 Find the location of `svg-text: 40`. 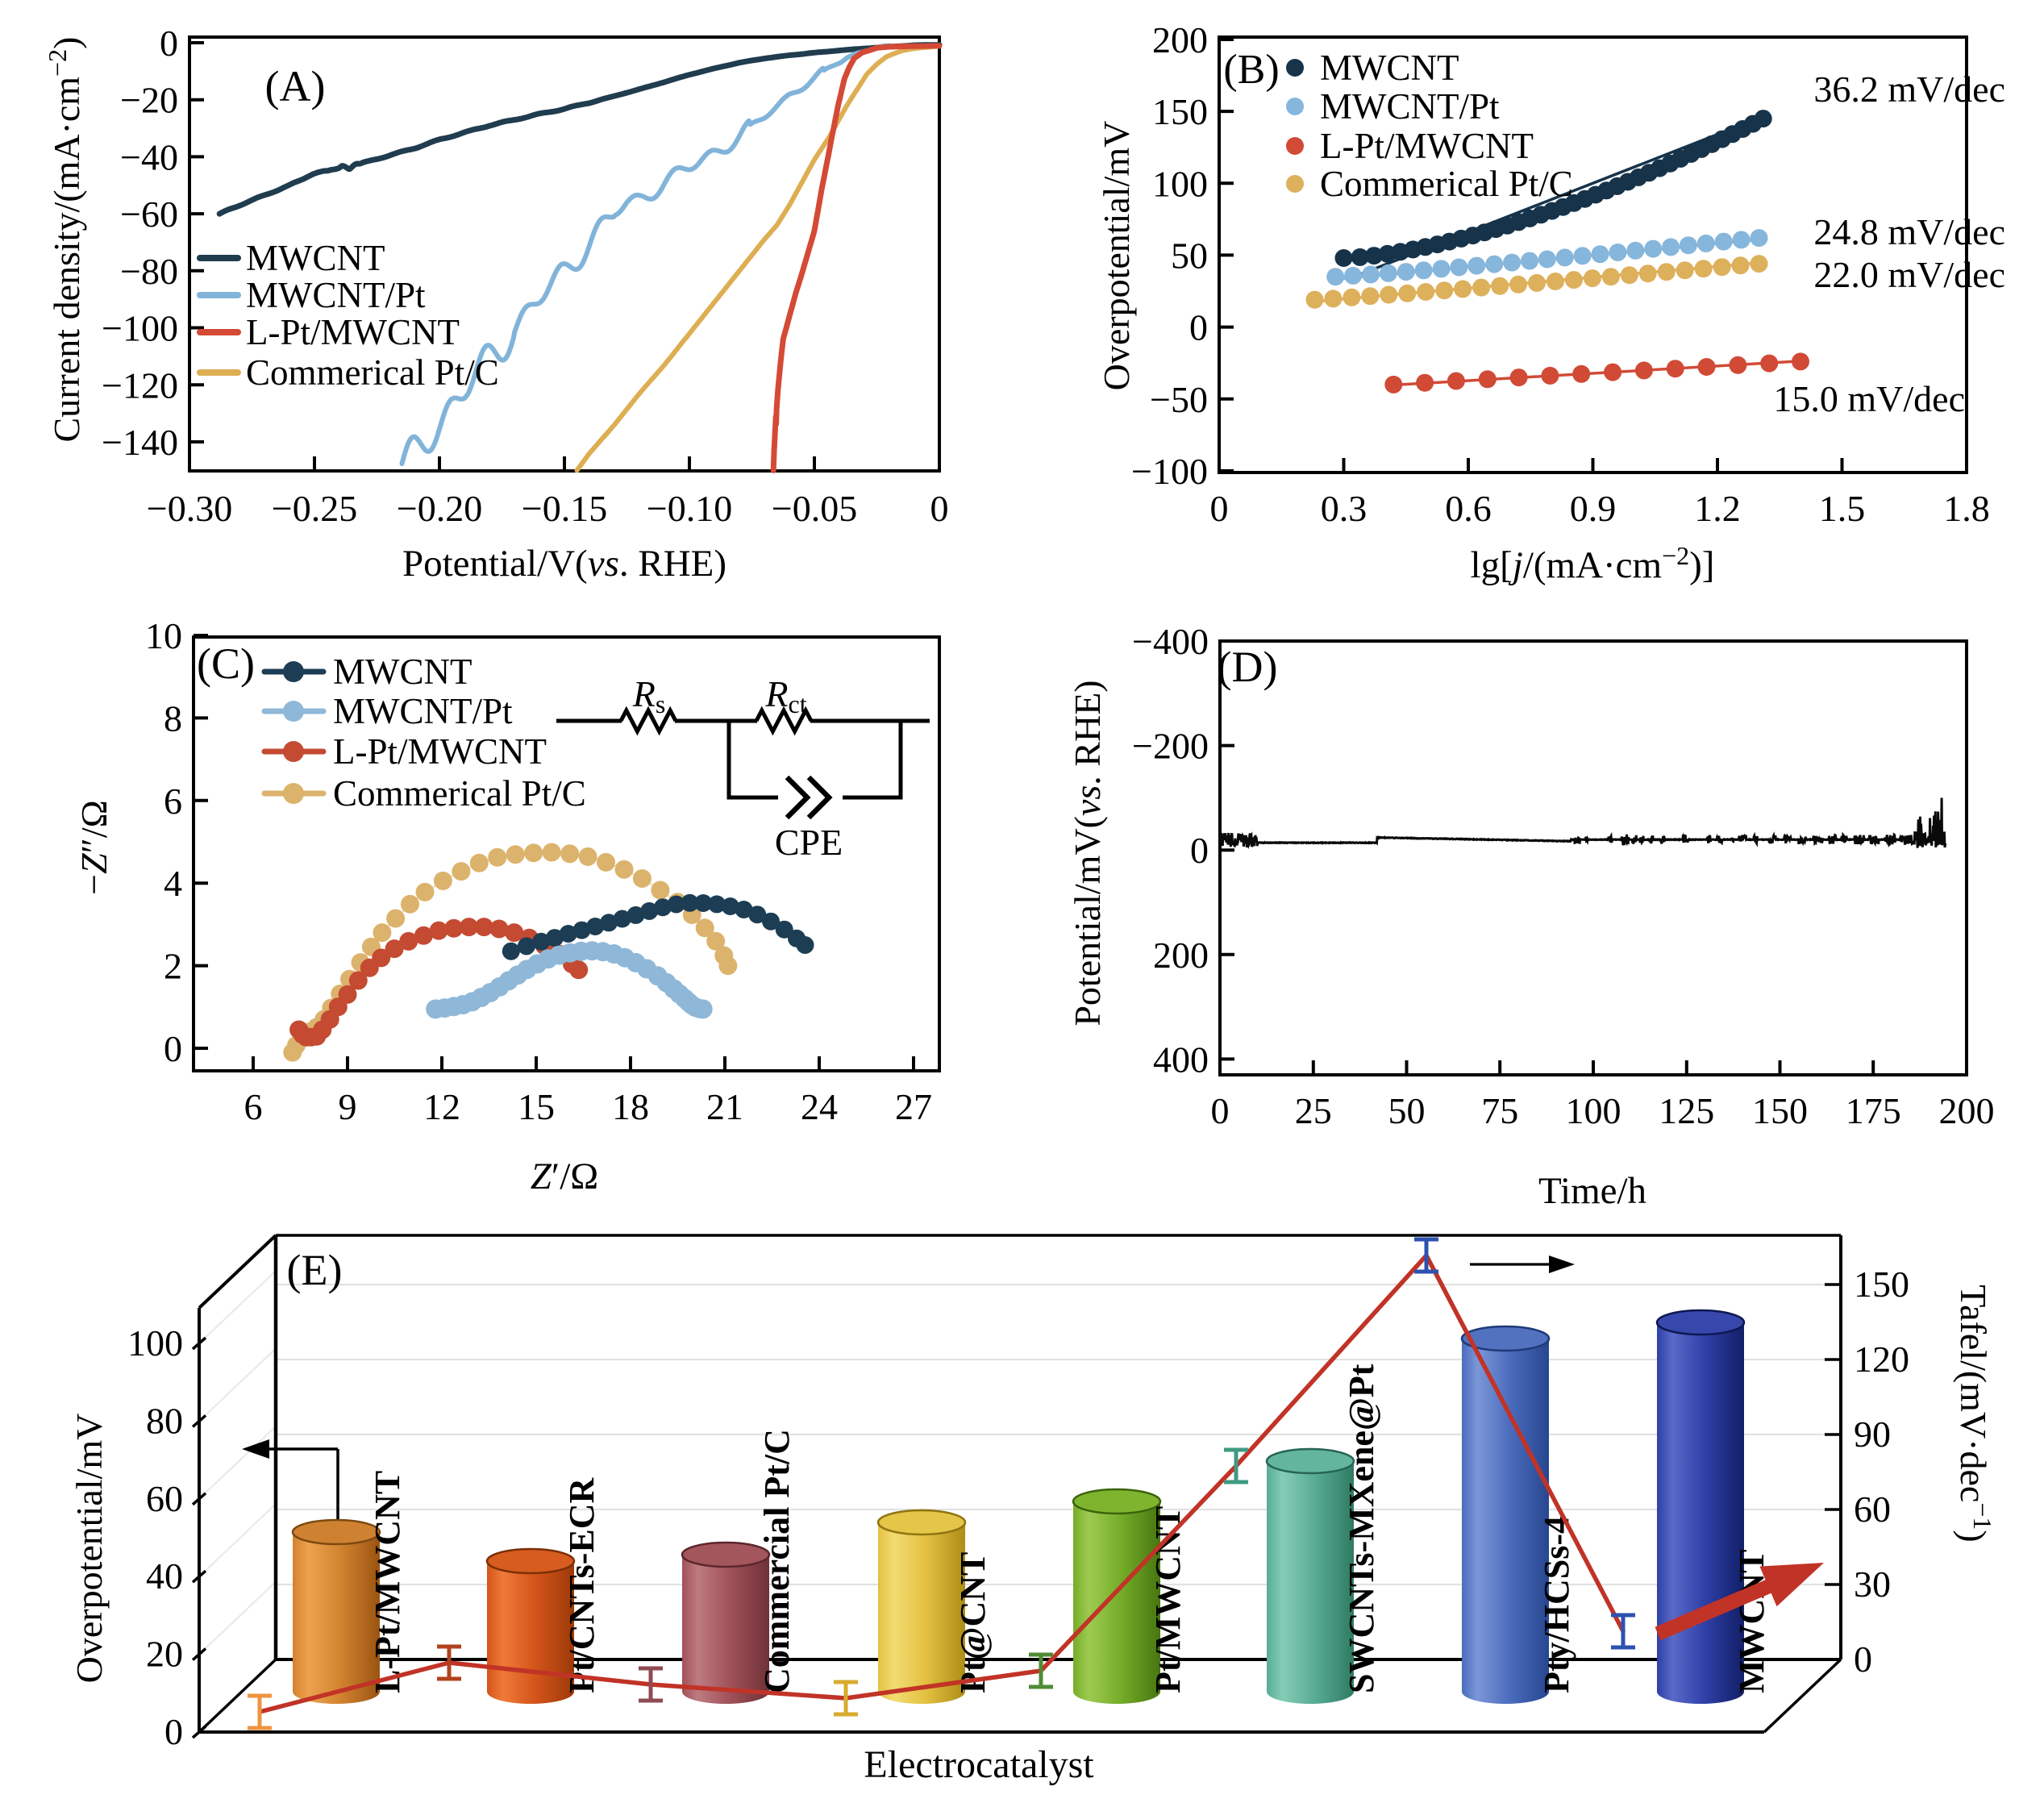

svg-text: 40 is located at coordinates (164, 1576).